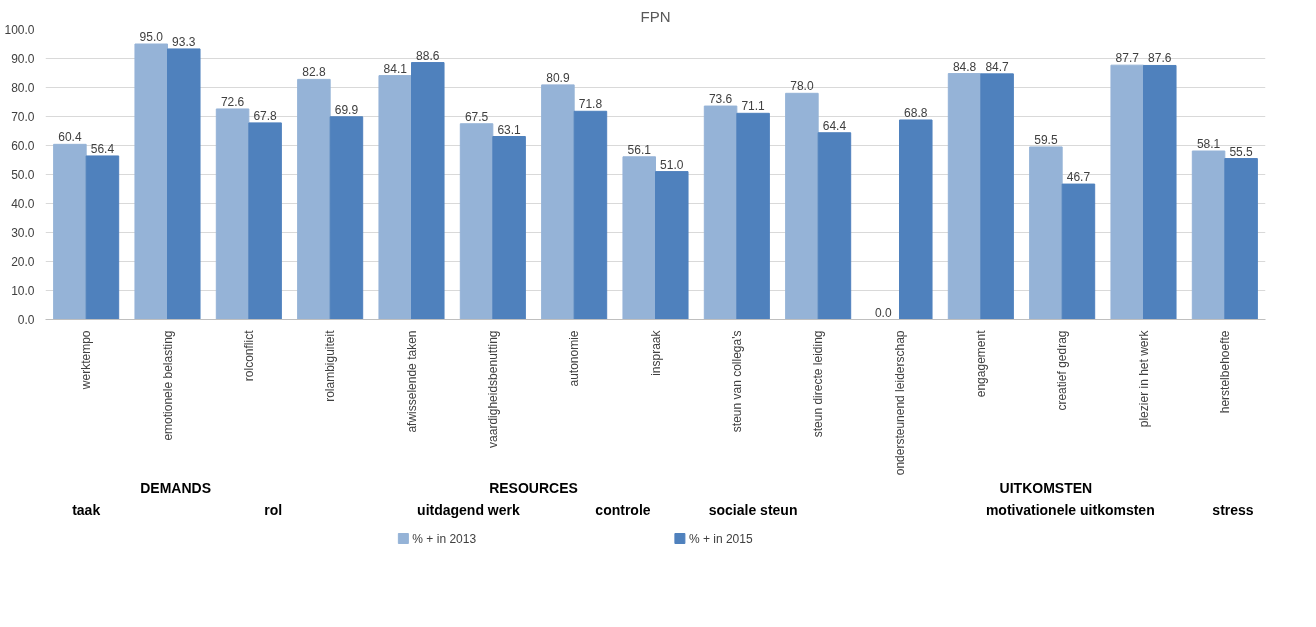  Describe the element at coordinates (1070, 509) in the screenshot. I see `text: motivationele uitkomsten` at that location.